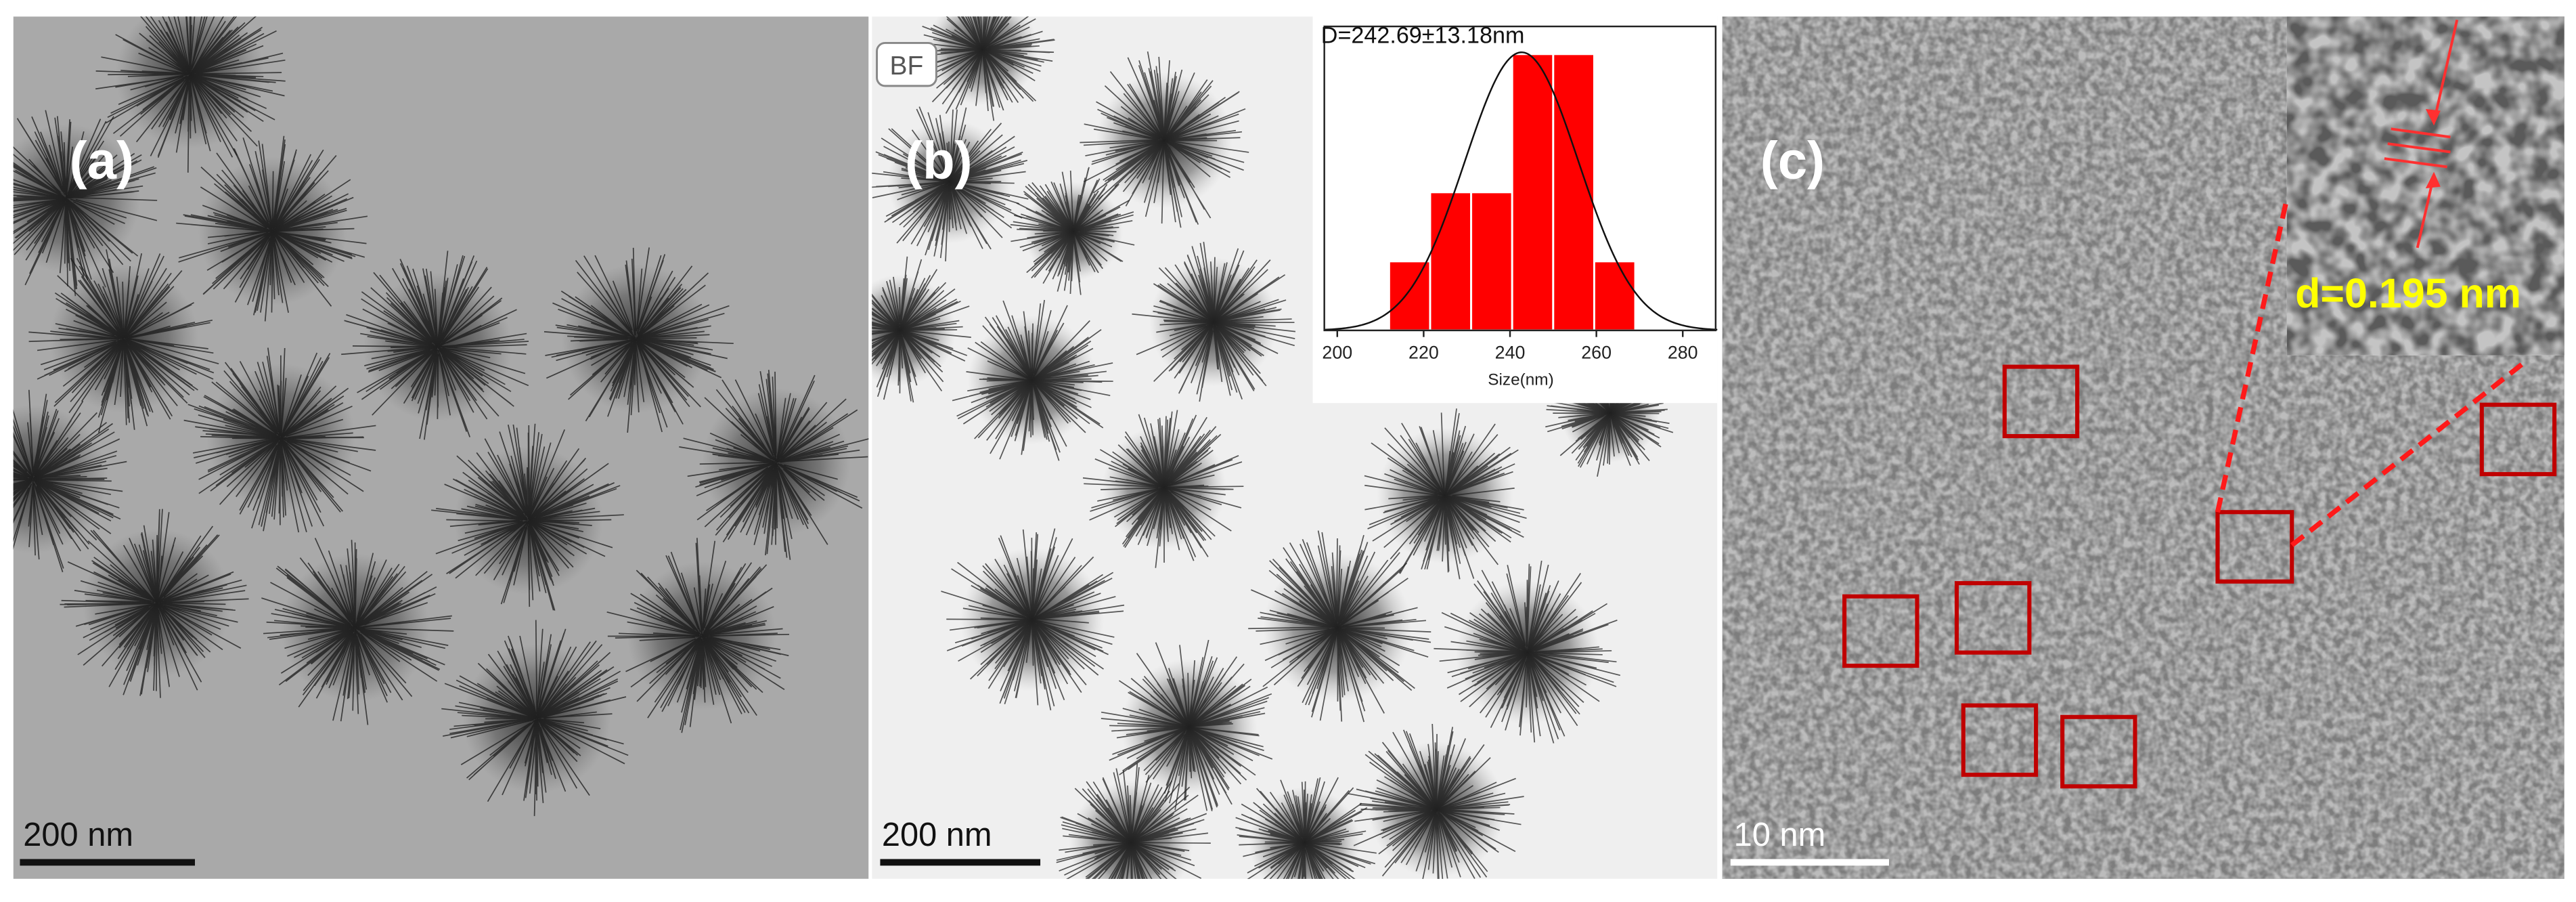 Image resolution: width=2576 pixels, height=902 pixels. I want to click on x-tick-label: 200, so click(1337, 352).